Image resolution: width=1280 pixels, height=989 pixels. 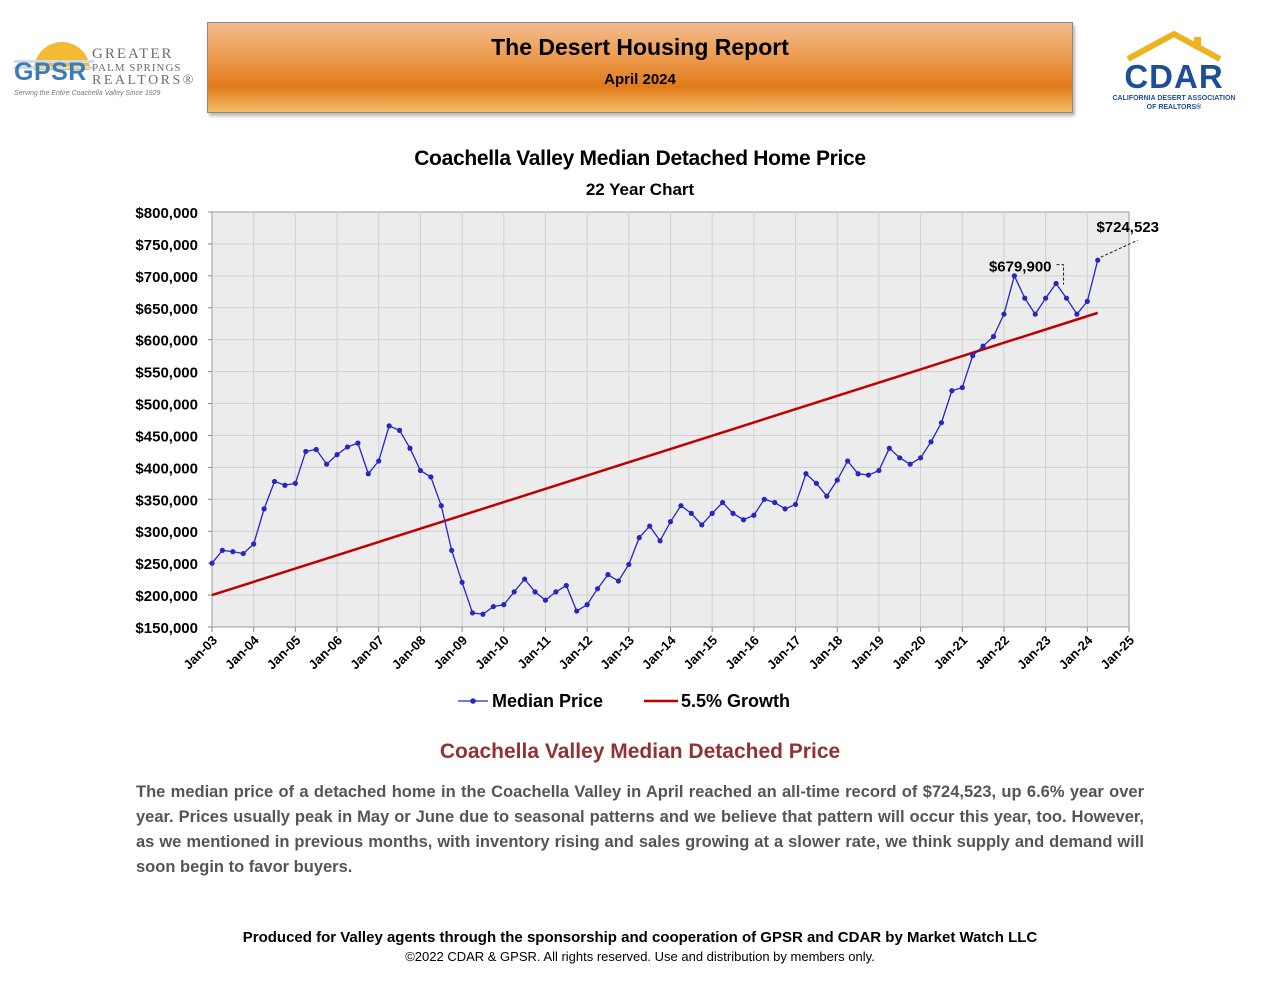 What do you see at coordinates (50, 72) in the screenshot?
I see `gpsr-abbr: GPSR` at bounding box center [50, 72].